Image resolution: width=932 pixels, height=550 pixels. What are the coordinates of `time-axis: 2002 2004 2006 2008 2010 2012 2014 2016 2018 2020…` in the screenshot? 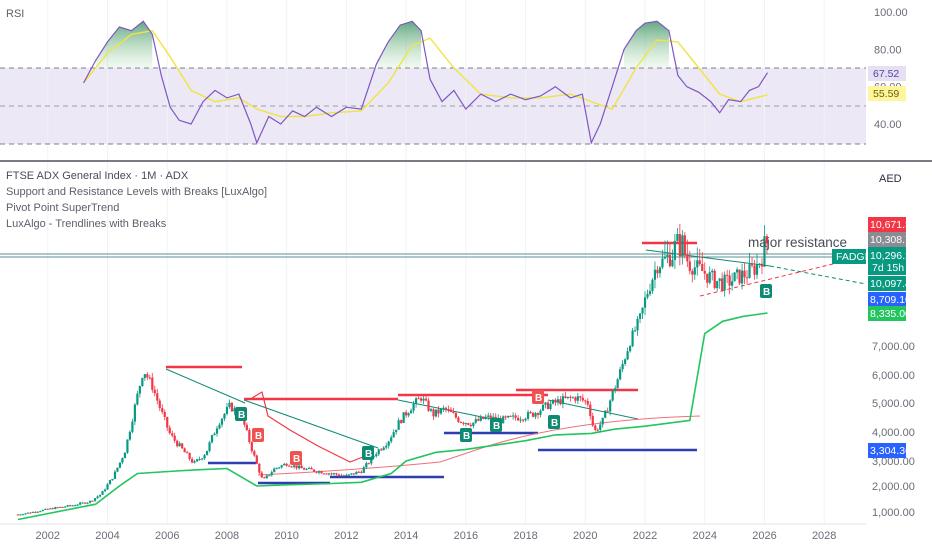 It's located at (436, 536).